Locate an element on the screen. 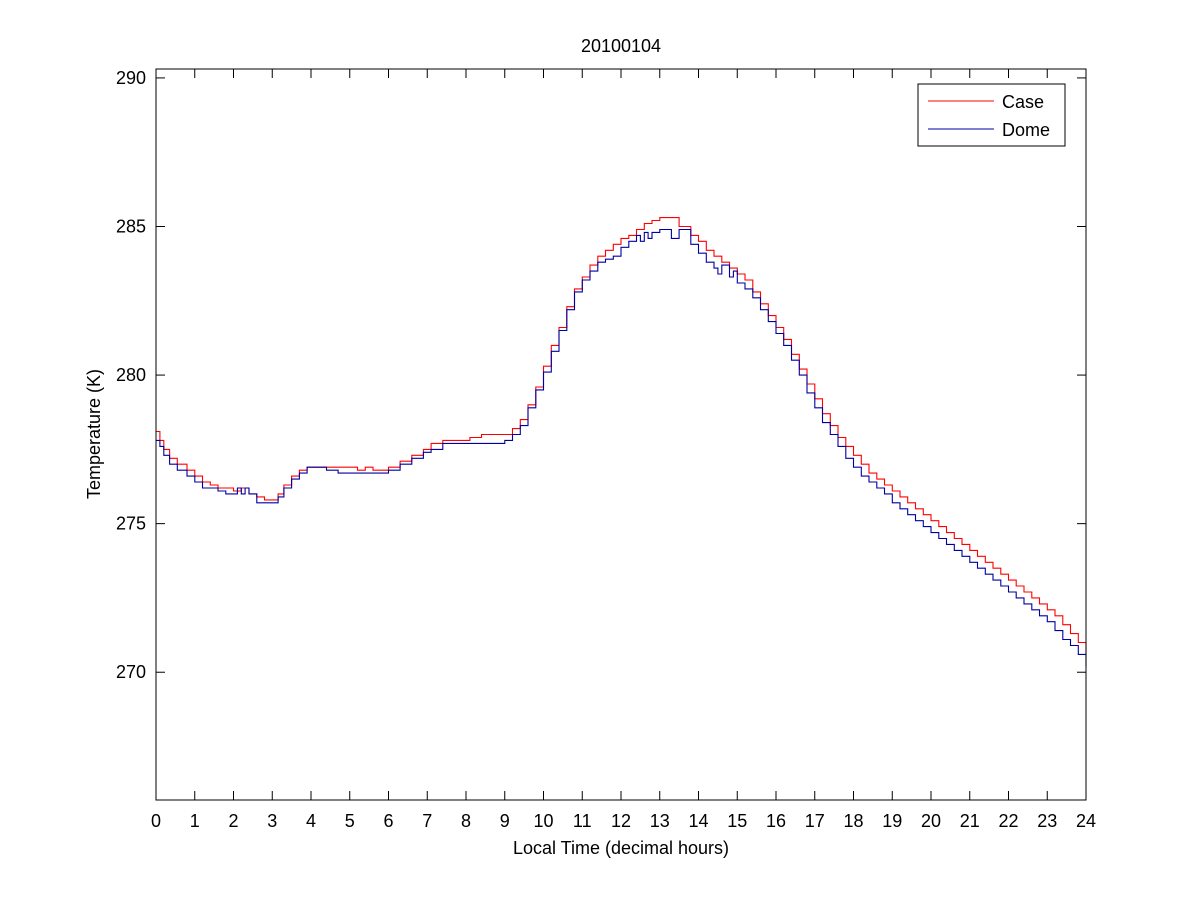 The width and height of the screenshot is (1200, 900). x-tick-label: 0 is located at coordinates (156, 821).